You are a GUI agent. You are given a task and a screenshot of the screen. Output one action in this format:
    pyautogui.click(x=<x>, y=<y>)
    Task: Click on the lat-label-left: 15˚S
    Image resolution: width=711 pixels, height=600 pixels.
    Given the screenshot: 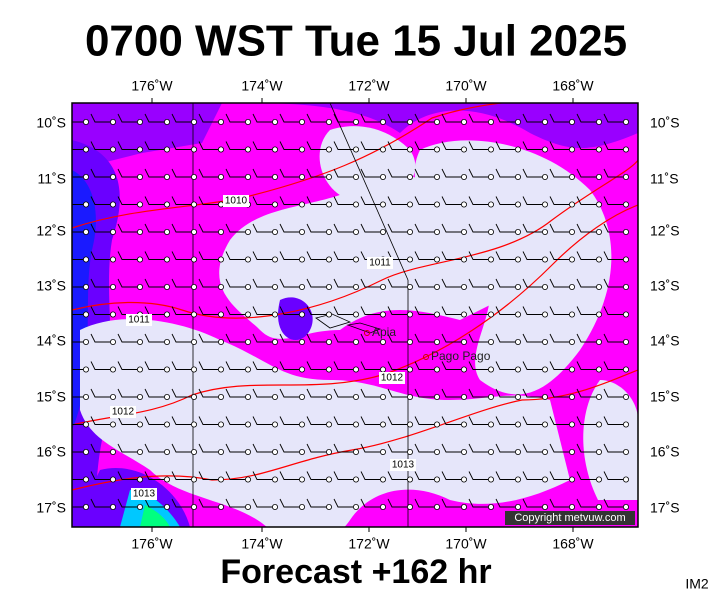 What is the action you would take?
    pyautogui.click(x=51, y=397)
    